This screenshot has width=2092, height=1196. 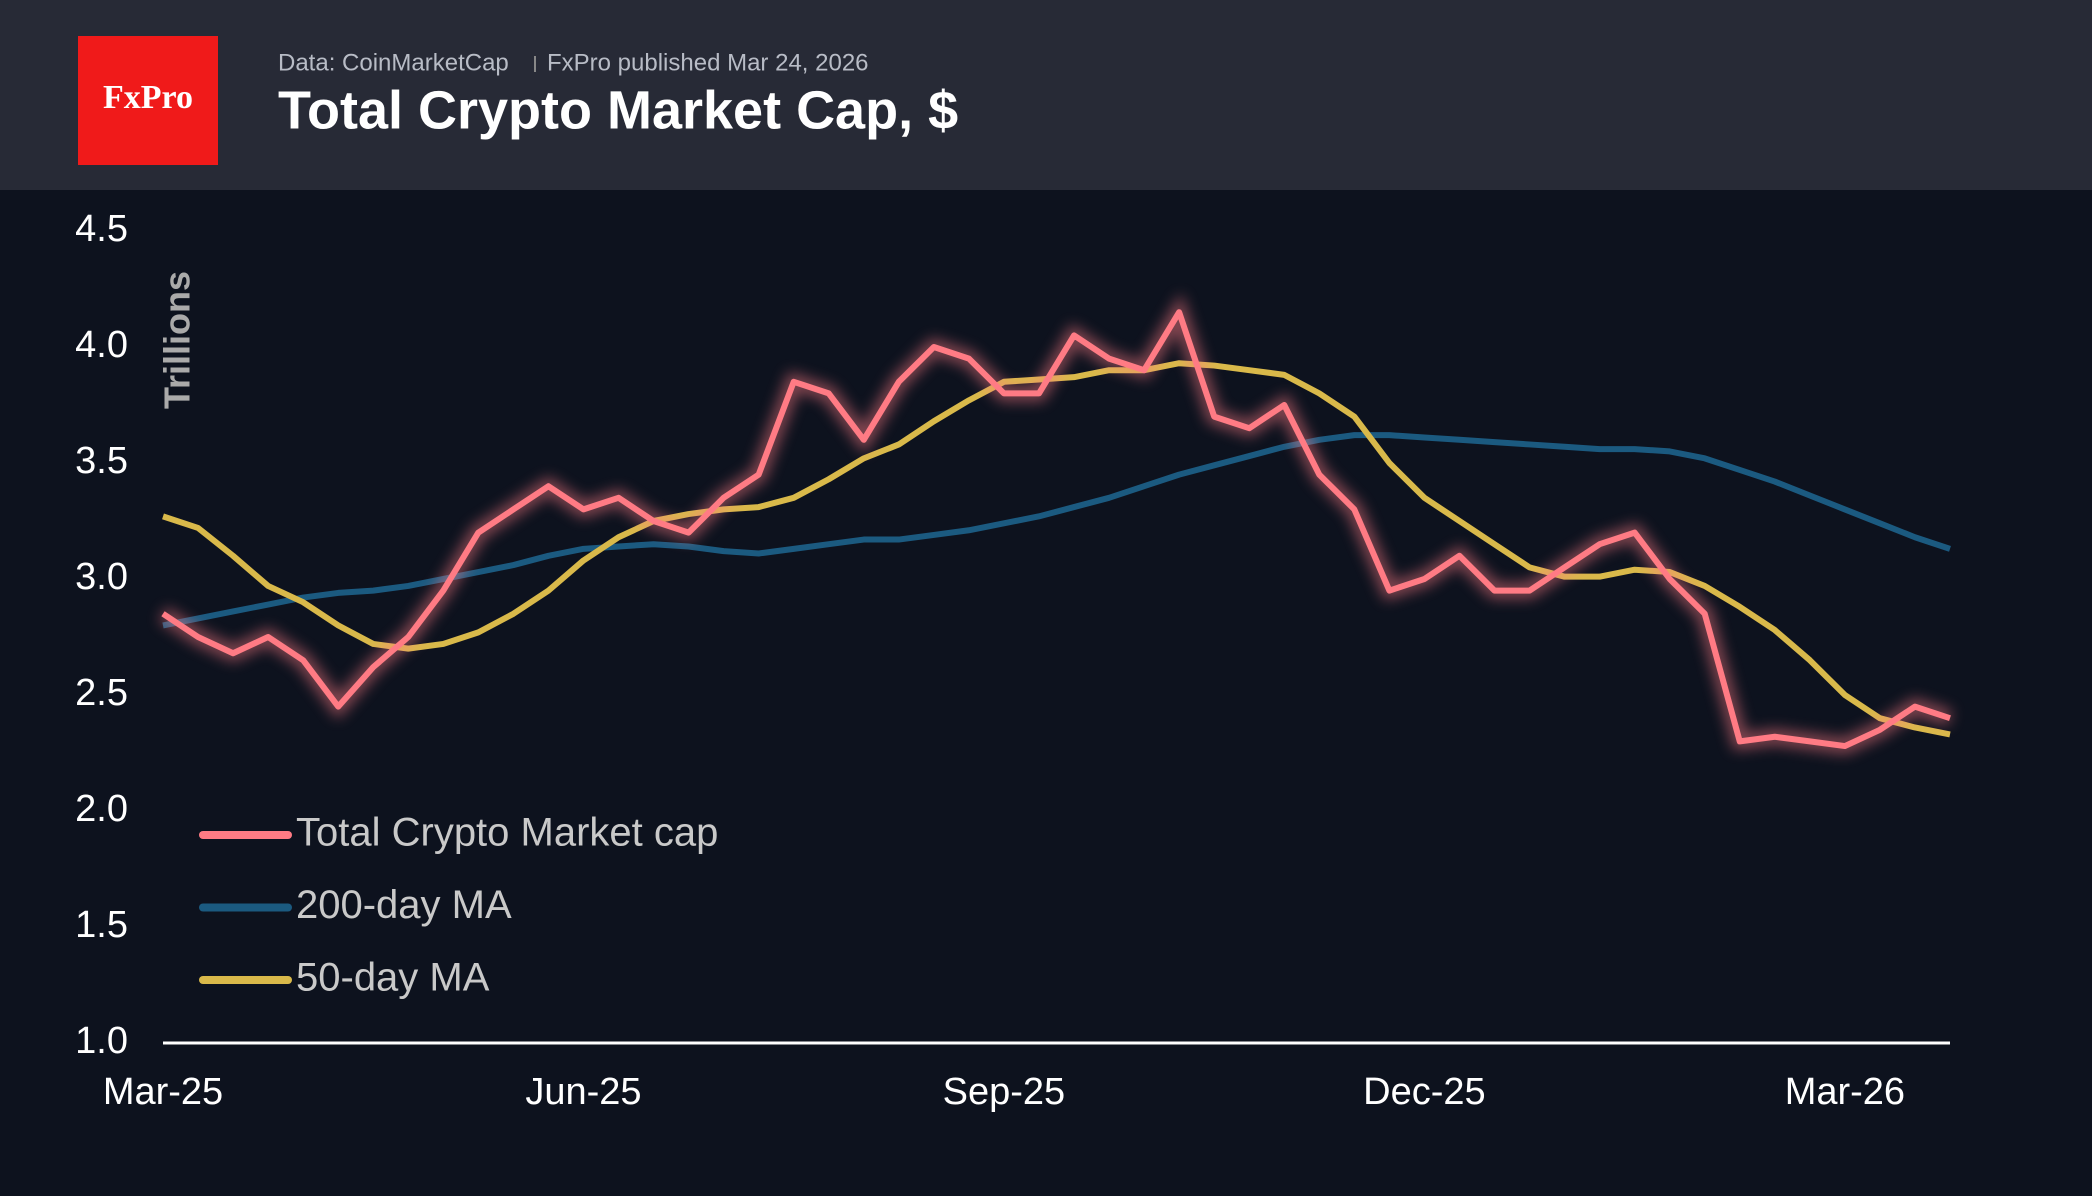 I want to click on x-tick-label: Mar-26, so click(x=1845, y=1092).